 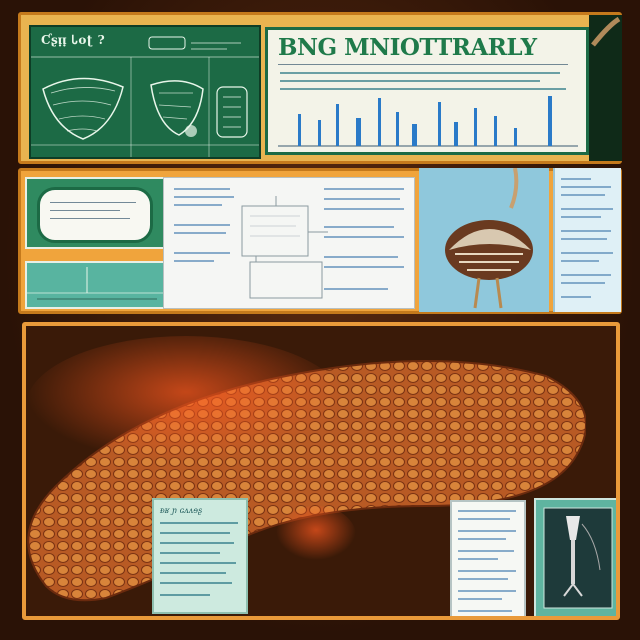 What do you see at coordinates (200, 556) in the screenshot?
I see `caption-card: ᴆʁ ɲ ɢᴧᴧɘʂ` at bounding box center [200, 556].